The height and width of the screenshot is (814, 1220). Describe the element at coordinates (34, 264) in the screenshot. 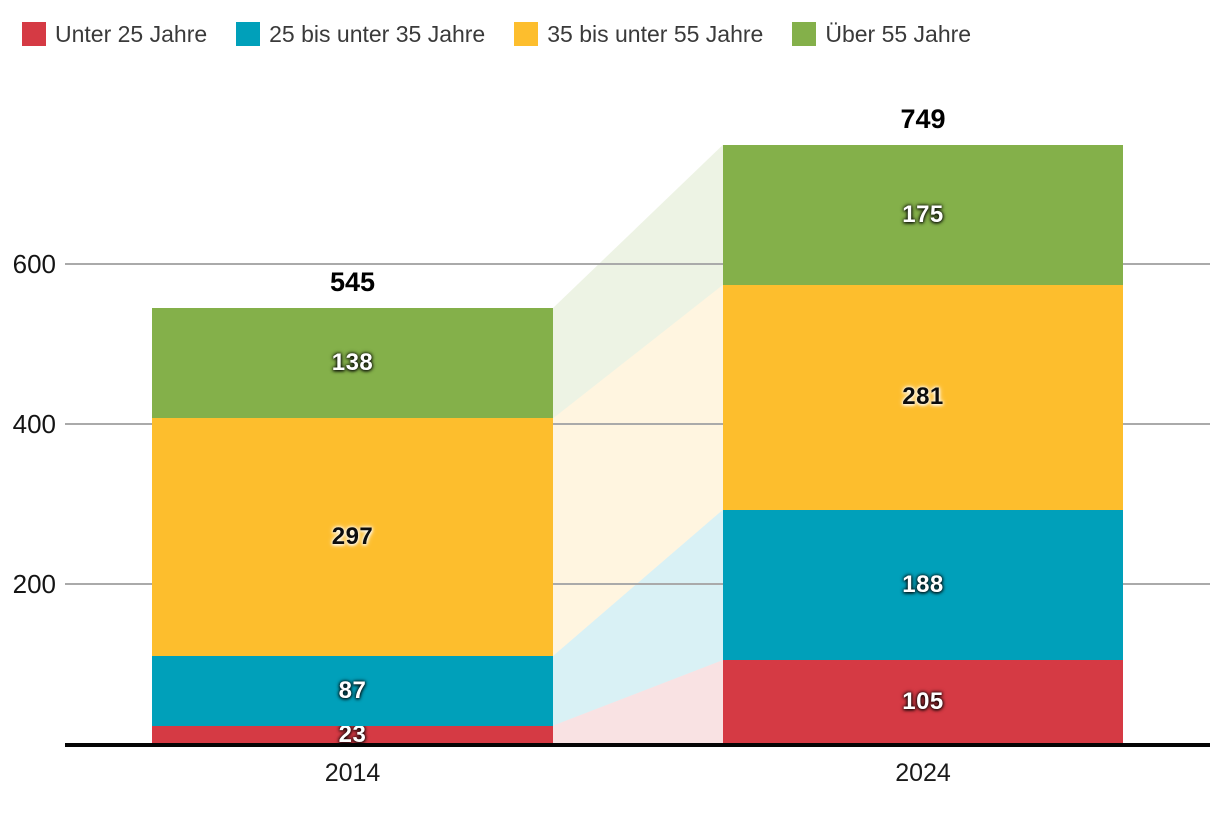

I see `y-axis-tick-label: 600` at that location.